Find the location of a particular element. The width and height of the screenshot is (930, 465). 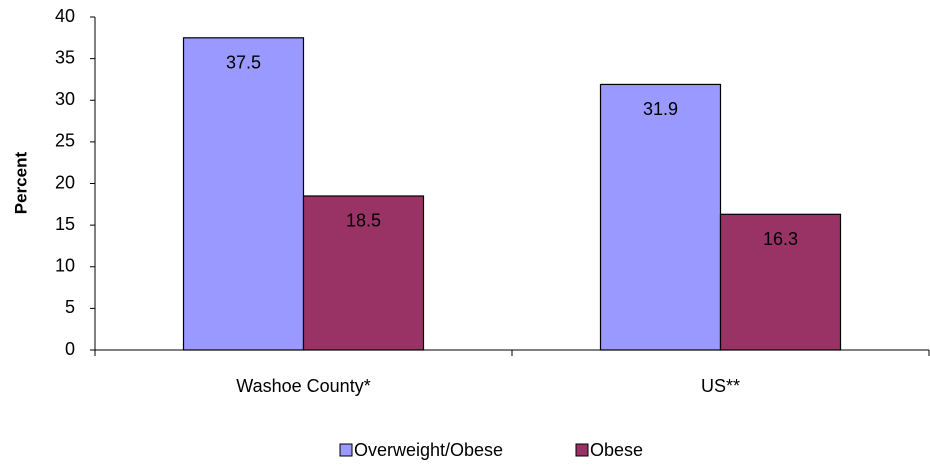

y-tick-label: 40 is located at coordinates (65, 16).